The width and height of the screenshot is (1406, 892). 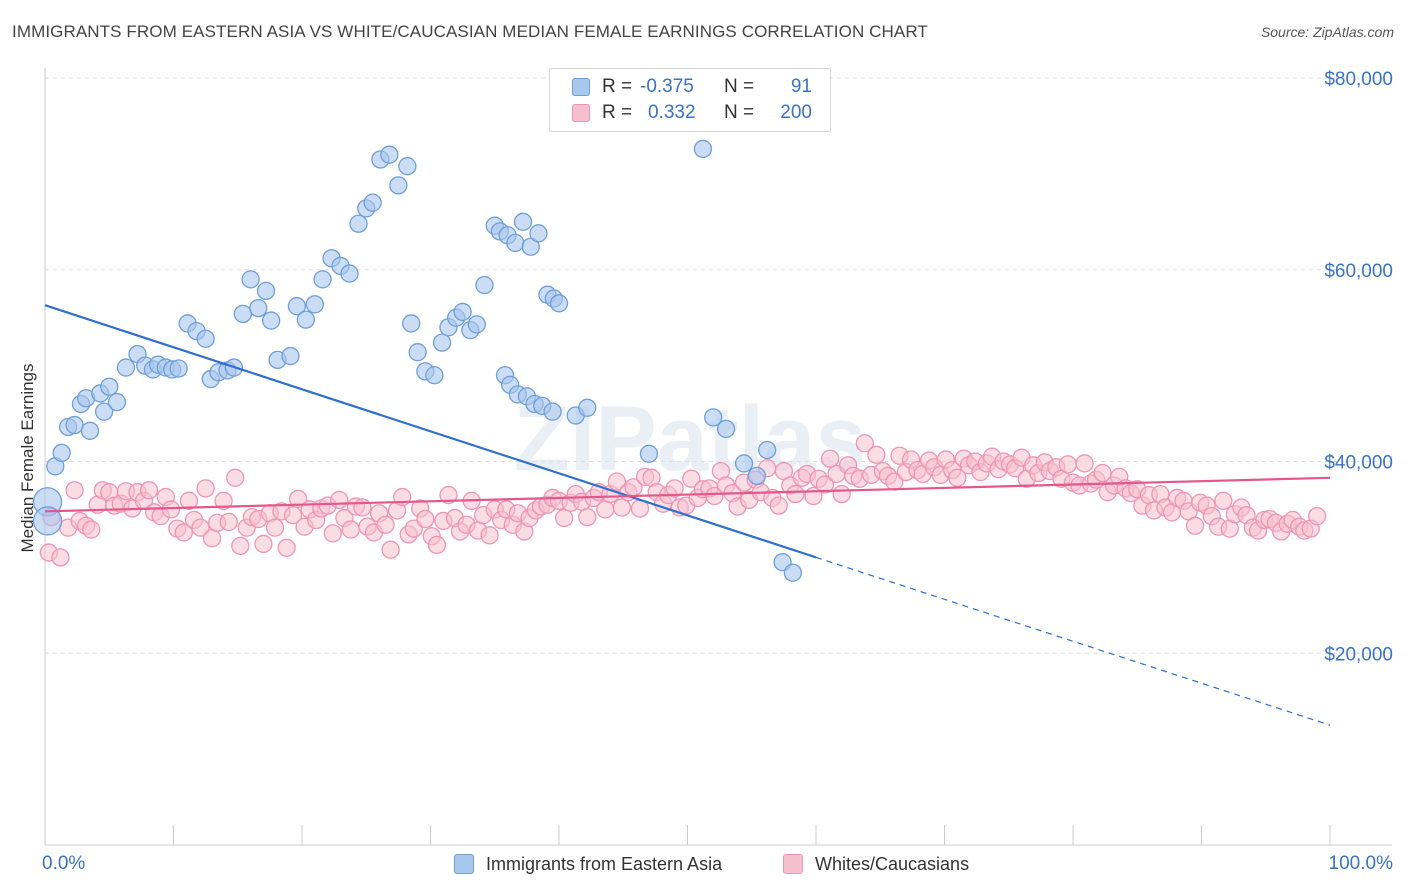 I want to click on legend-label-eastern-asia: Immigrants from Eastern Asia, so click(x=604, y=863).